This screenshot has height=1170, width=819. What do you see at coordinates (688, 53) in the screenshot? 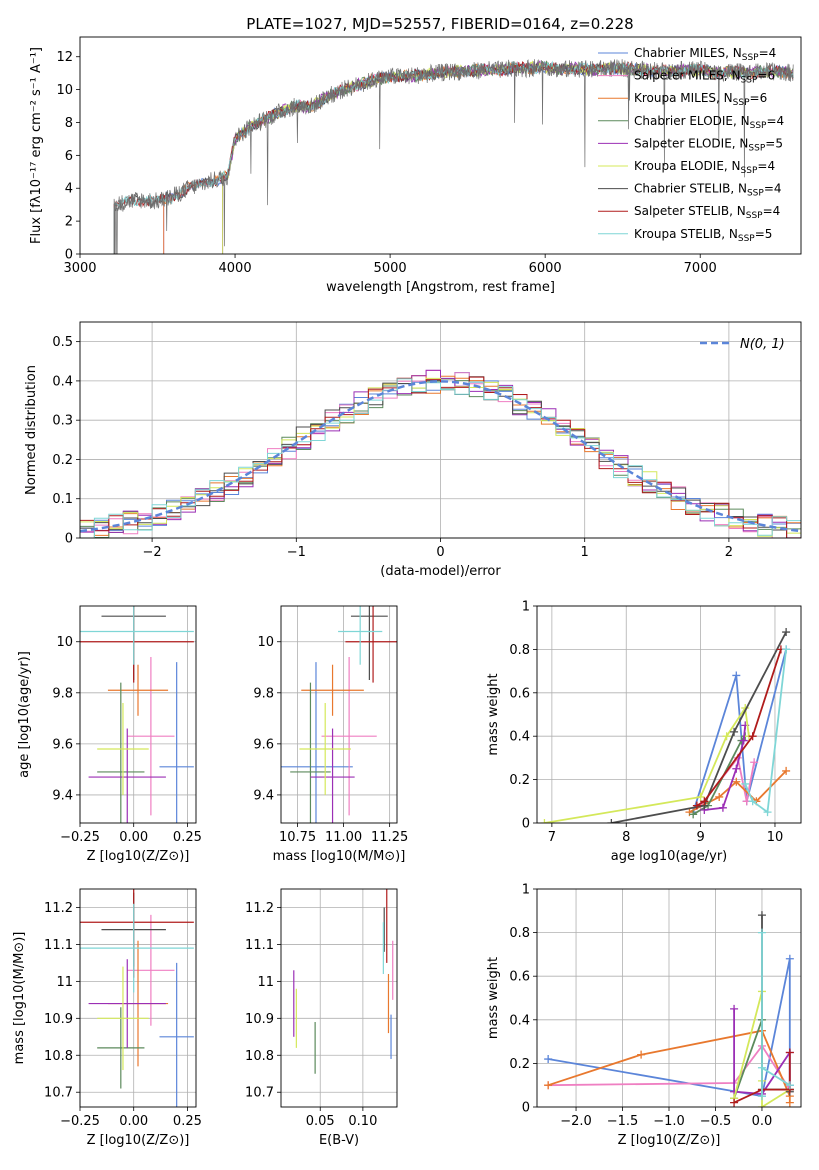
I see `legend-name: Chabrier MILES, N` at bounding box center [688, 53].